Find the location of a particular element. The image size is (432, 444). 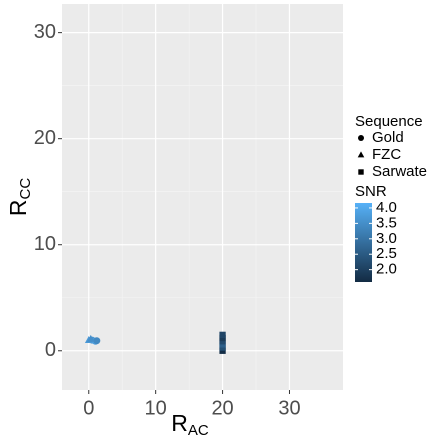

y-tick-label: 10 is located at coordinates (45, 244).